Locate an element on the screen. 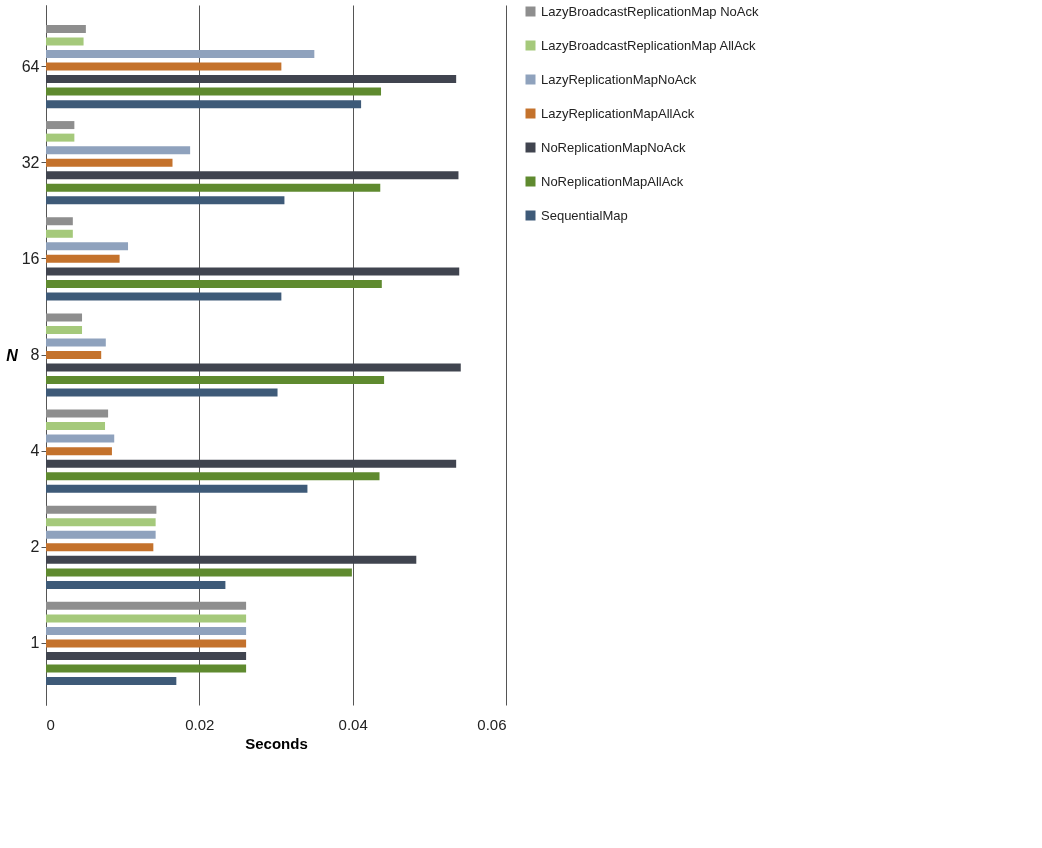 This screenshot has width=1042, height=848. legend-label: LazyReplicationMapNoAck is located at coordinates (619, 79).